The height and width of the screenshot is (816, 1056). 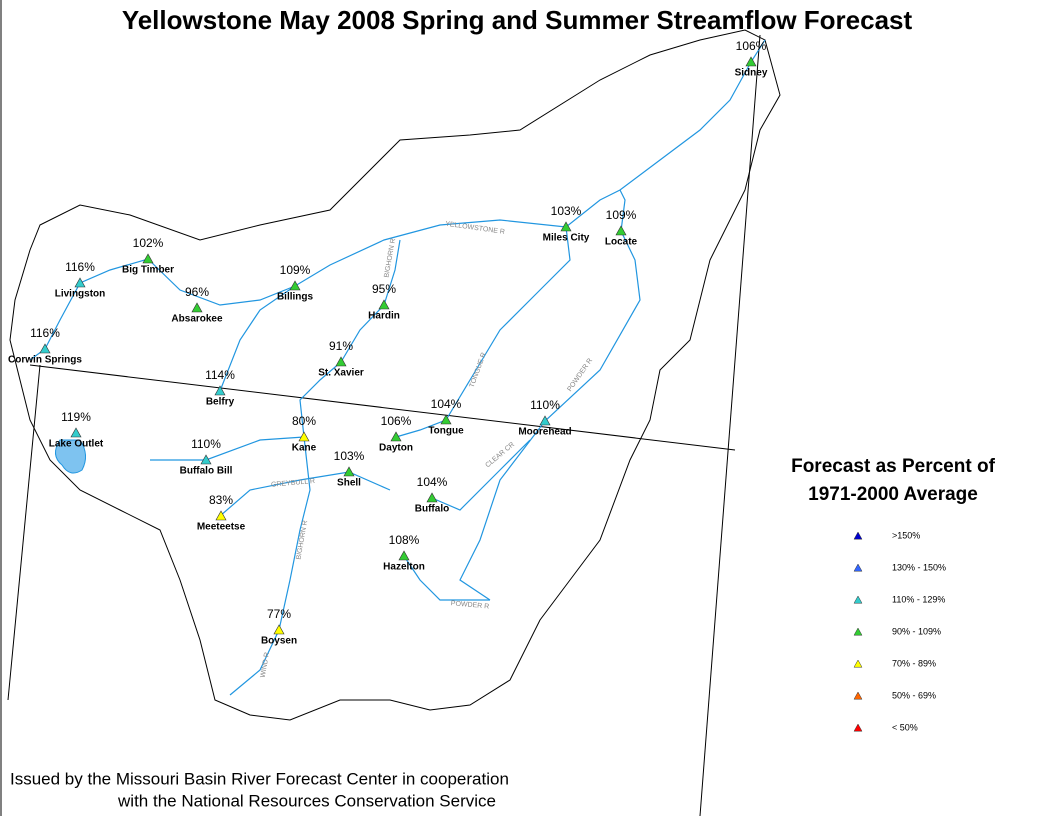 I want to click on river-label: WIND R, so click(x=265, y=665).